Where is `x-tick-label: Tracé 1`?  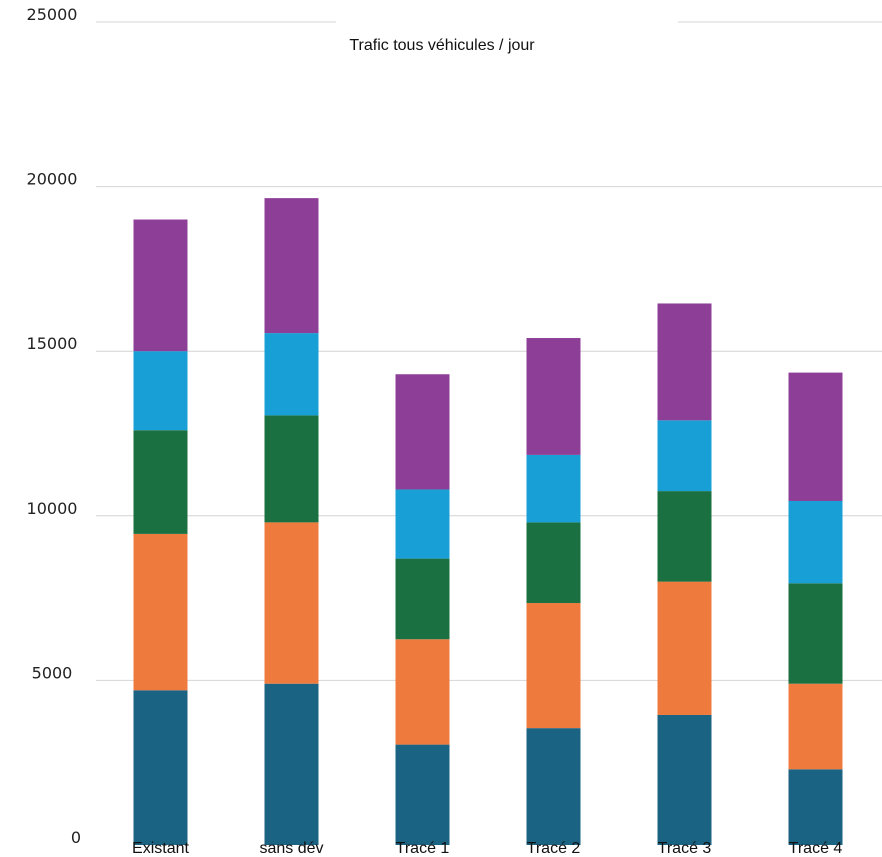 x-tick-label: Tracé 1 is located at coordinates (423, 848).